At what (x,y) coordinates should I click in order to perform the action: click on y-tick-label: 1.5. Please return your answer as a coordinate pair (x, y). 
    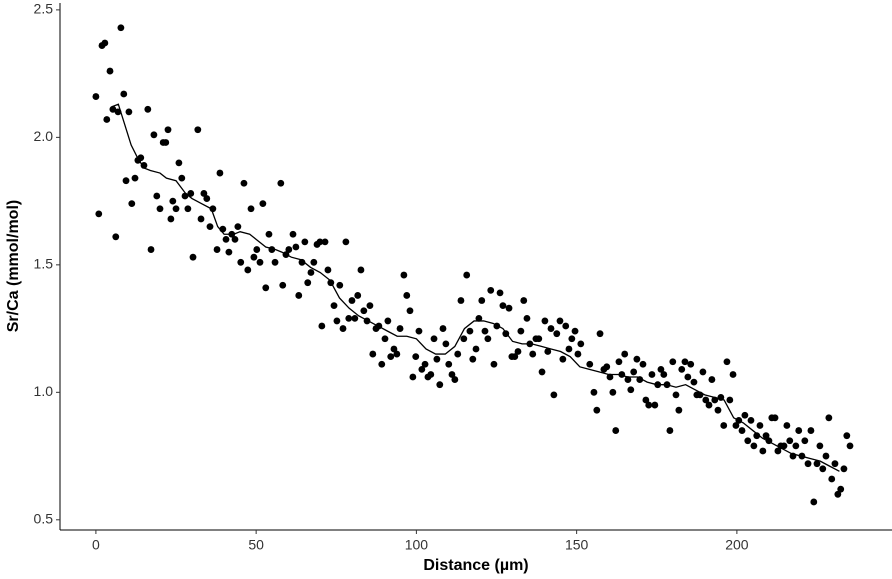
    Looking at the image, I should click on (44, 264).